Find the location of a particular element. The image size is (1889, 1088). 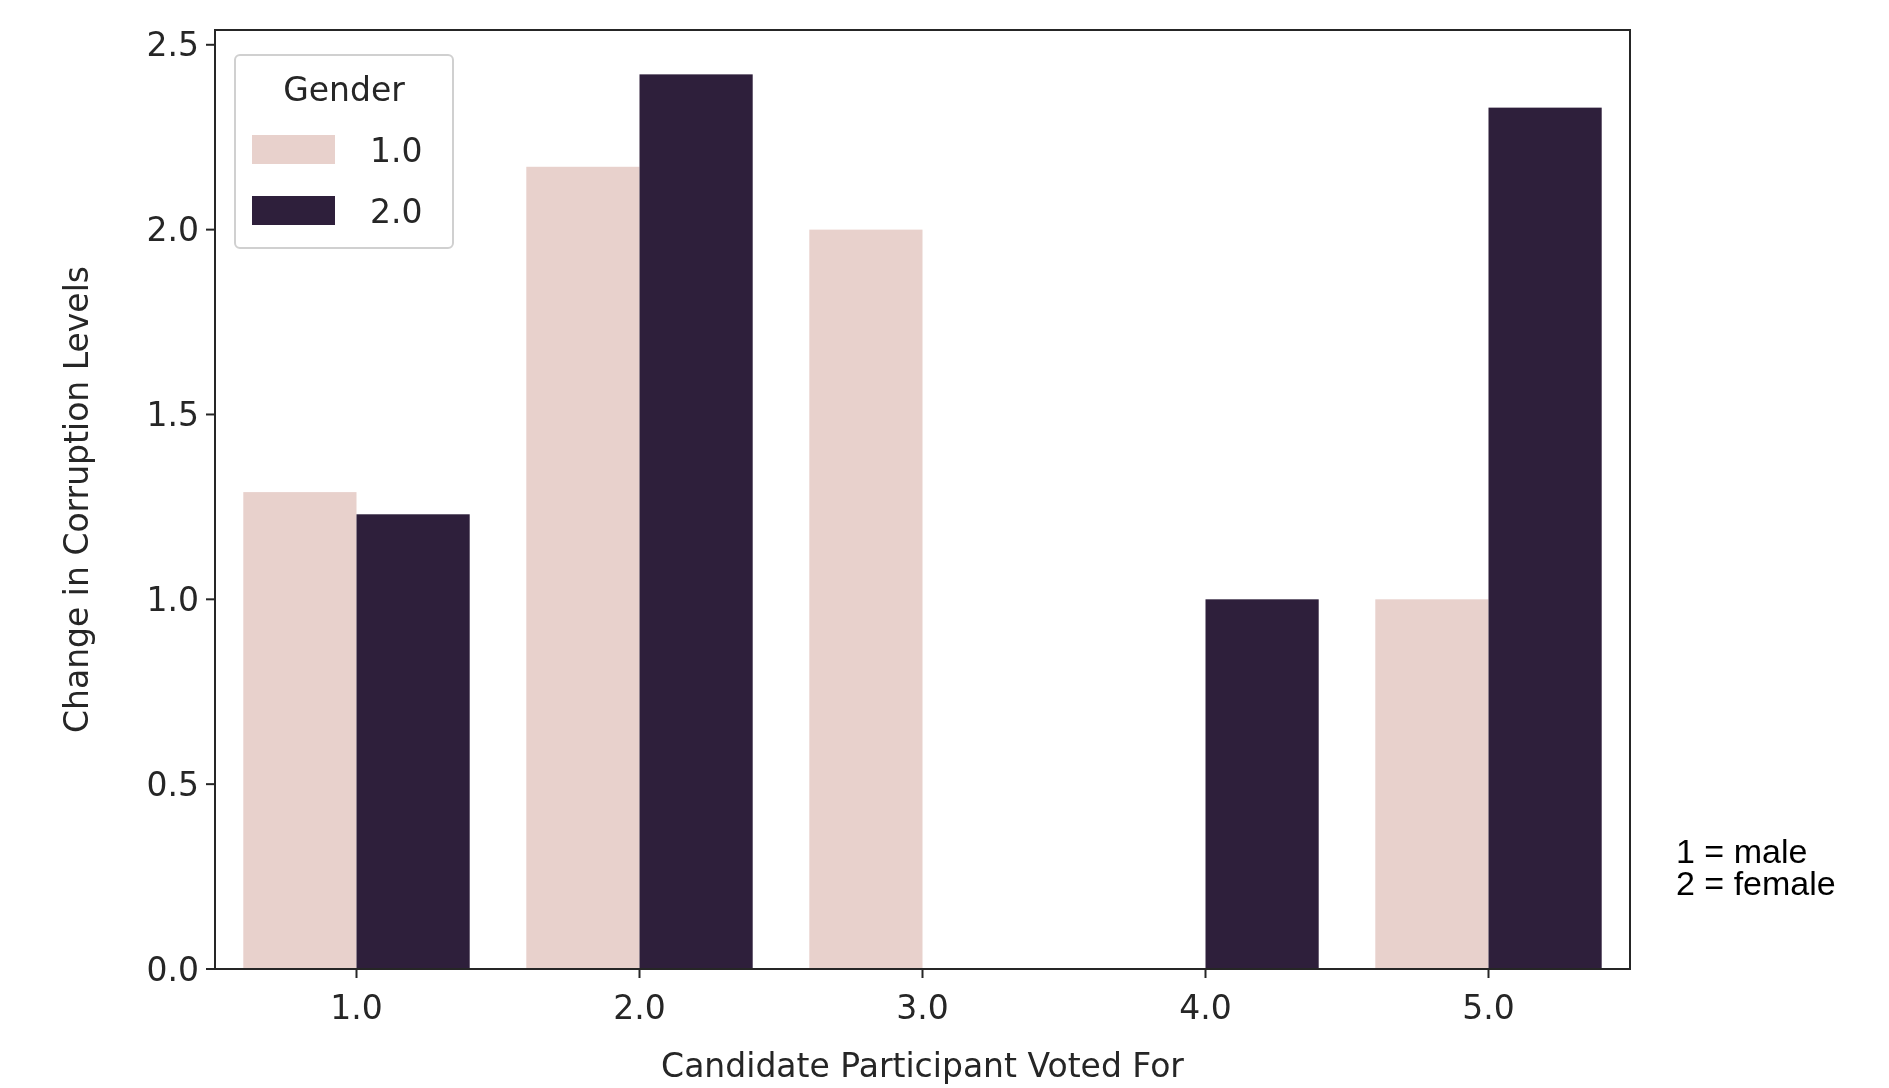

x-tick-label: 2.0 is located at coordinates (639, 1007).